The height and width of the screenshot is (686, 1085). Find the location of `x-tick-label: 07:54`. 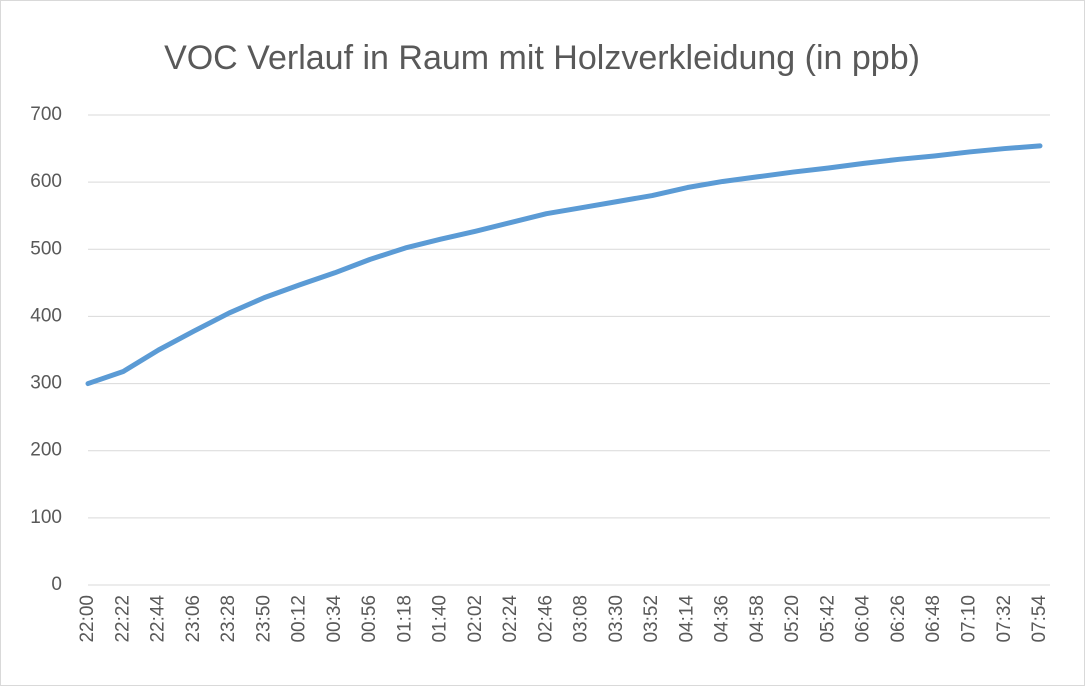

x-tick-label: 07:54 is located at coordinates (1039, 619).